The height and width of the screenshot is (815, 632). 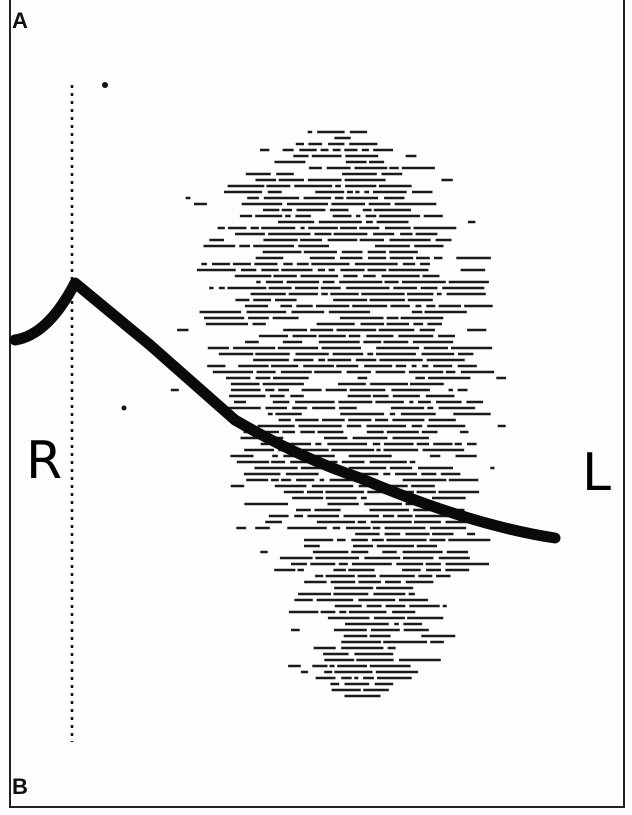 What do you see at coordinates (44, 461) in the screenshot?
I see `side-label: R` at bounding box center [44, 461].